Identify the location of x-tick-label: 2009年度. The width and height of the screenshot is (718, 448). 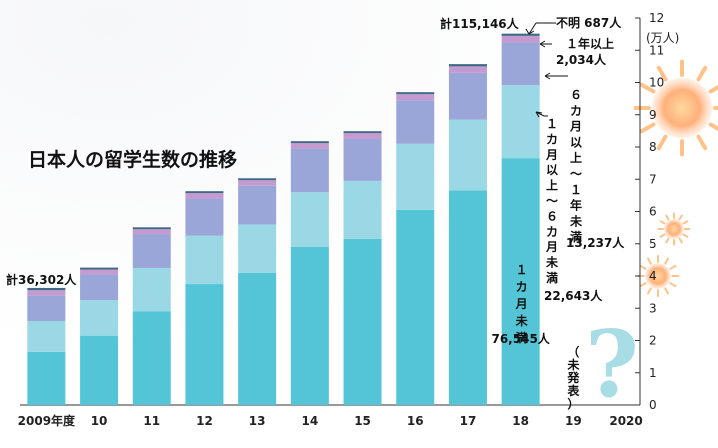
(47, 420).